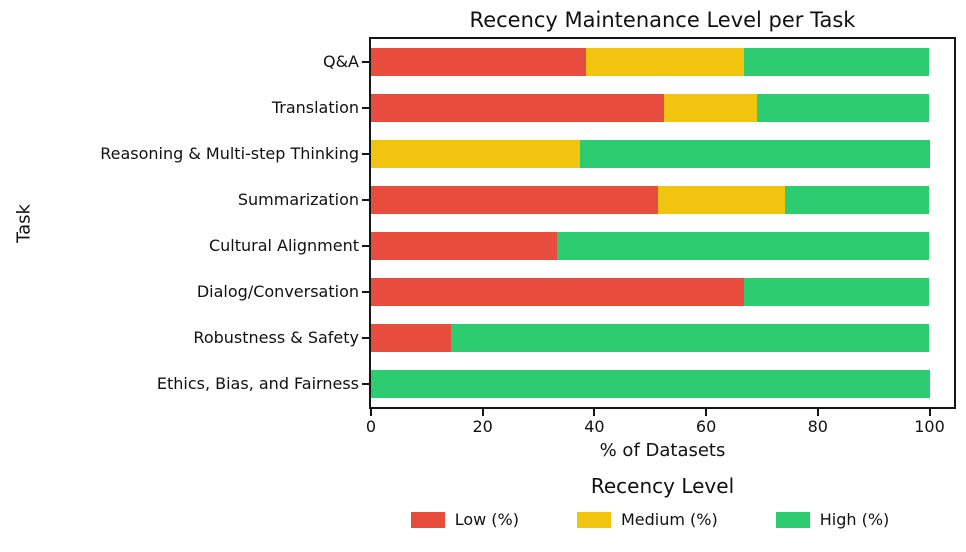 The image size is (966, 552). What do you see at coordinates (486, 519) in the screenshot?
I see `legend-label: Low (%)` at bounding box center [486, 519].